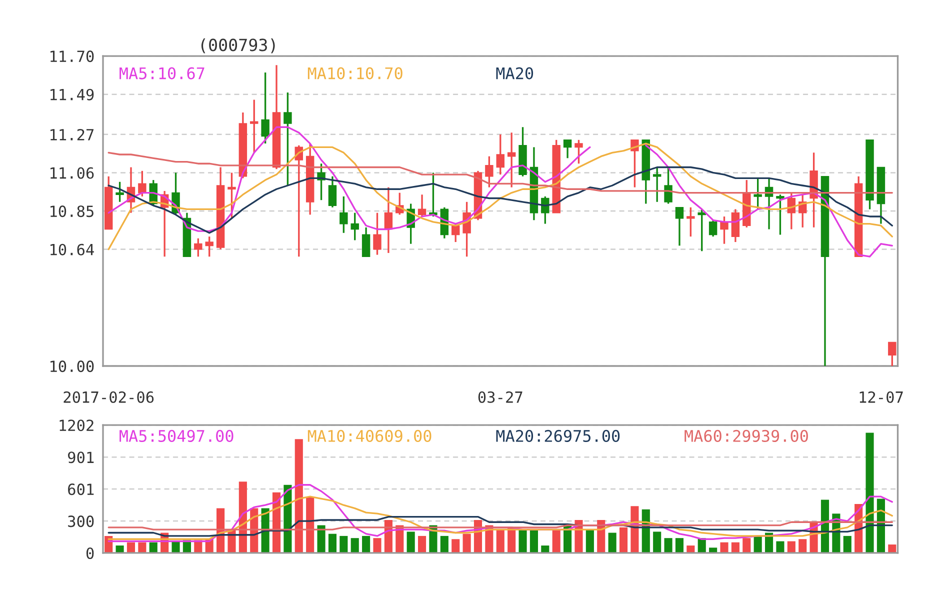 Image resolution: width=945 pixels, height=609 pixels. What do you see at coordinates (77, 426) in the screenshot?
I see `y-tick-label: 1202` at bounding box center [77, 426].